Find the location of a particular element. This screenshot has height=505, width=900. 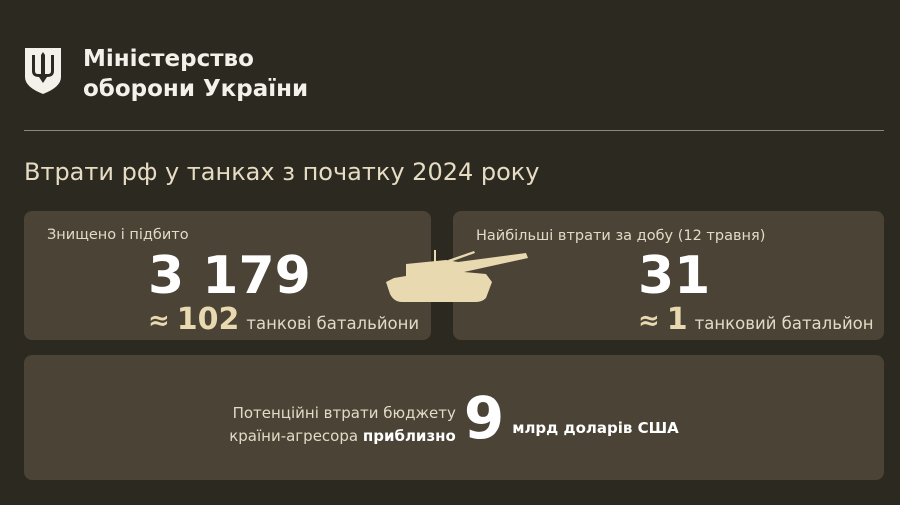

daily-value: 31 is located at coordinates (674, 276).